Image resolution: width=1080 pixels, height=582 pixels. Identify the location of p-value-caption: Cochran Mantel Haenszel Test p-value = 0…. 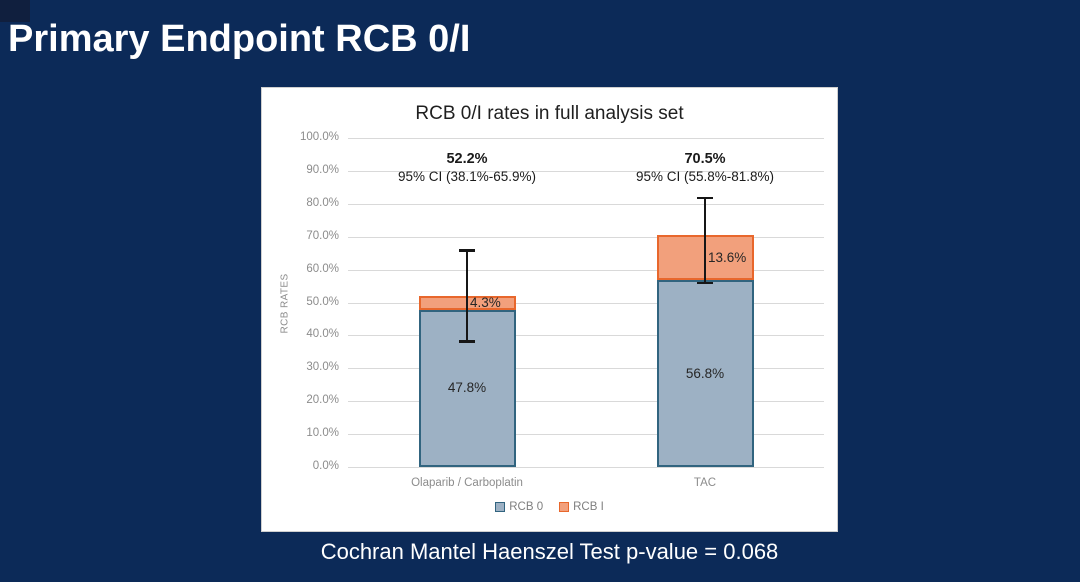
(549, 551).